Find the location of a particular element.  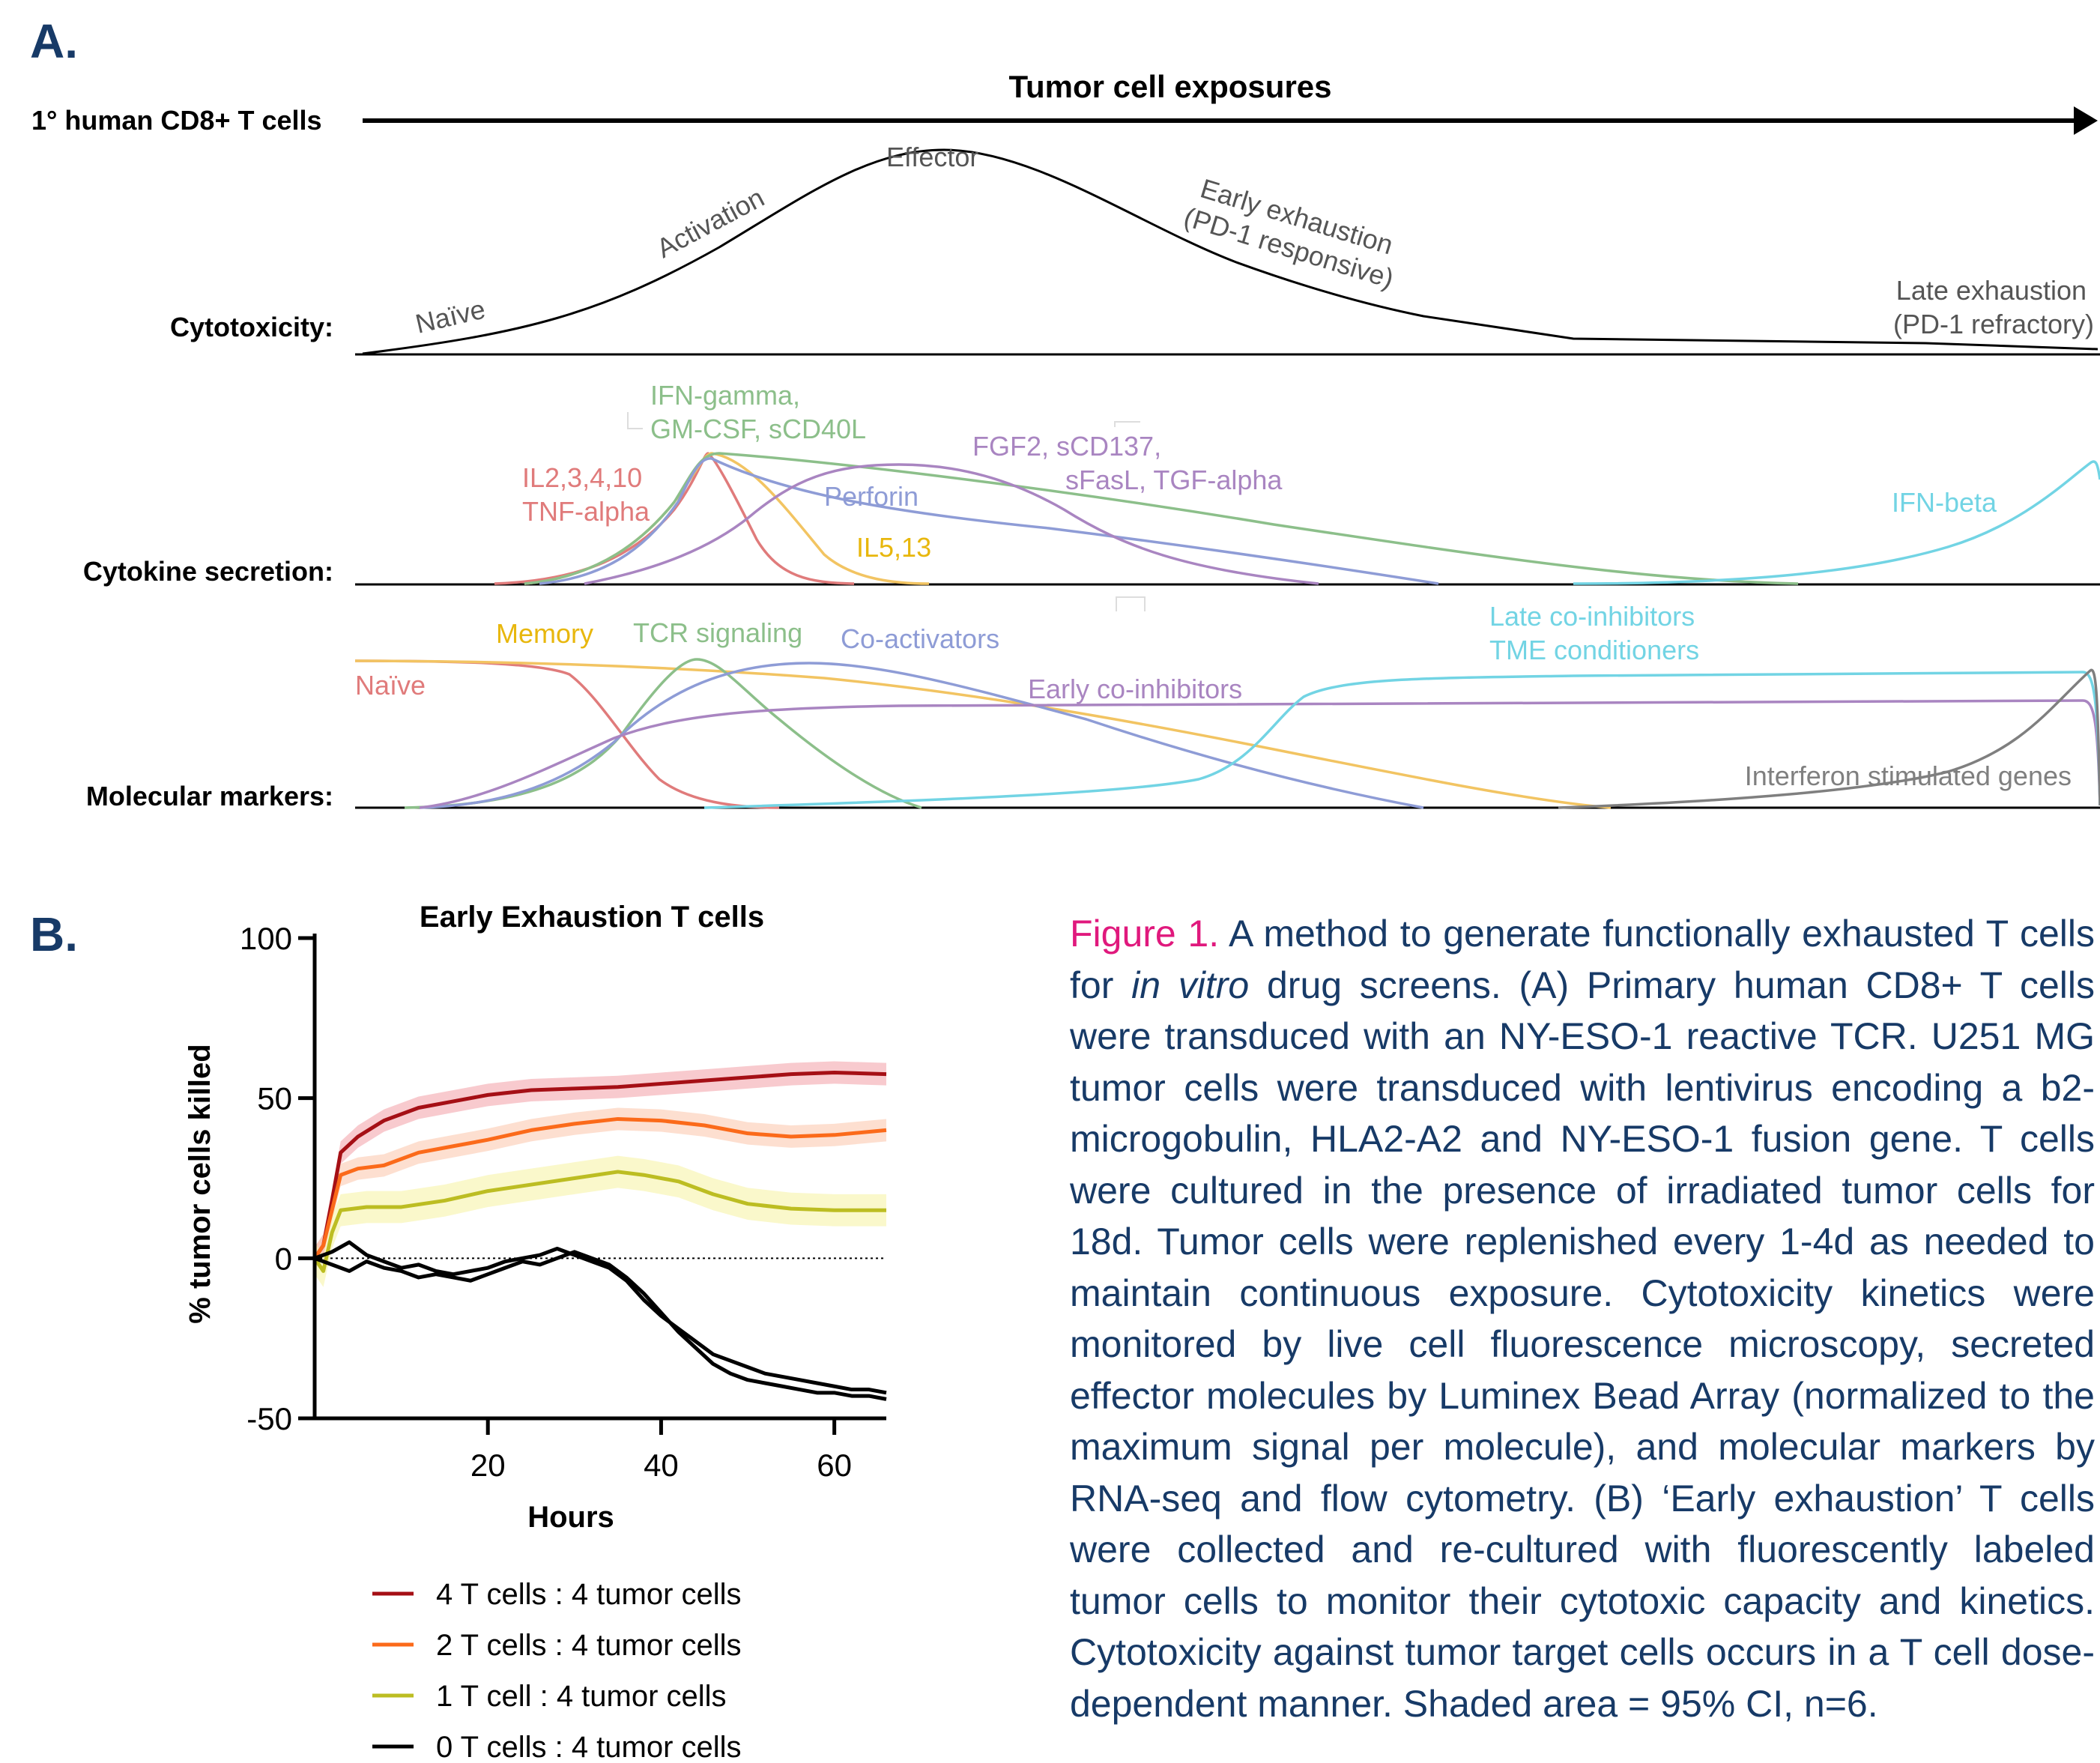

ifng-curve is located at coordinates (1161, 518).